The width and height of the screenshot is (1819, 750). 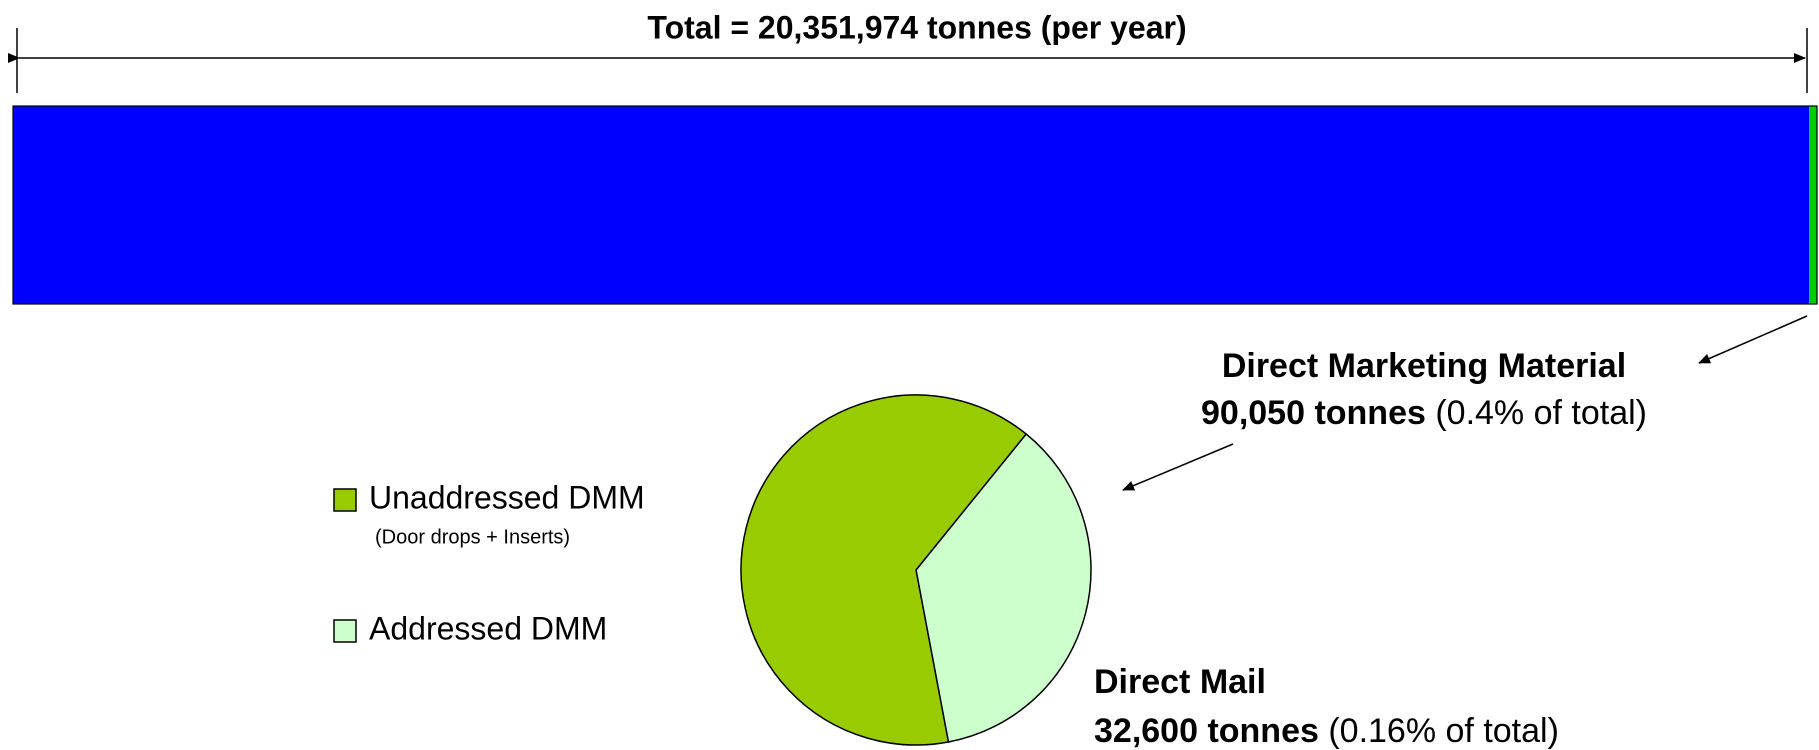 I want to click on callout-line: 90,050 tonnes (0.4% of total), so click(x=1424, y=413).